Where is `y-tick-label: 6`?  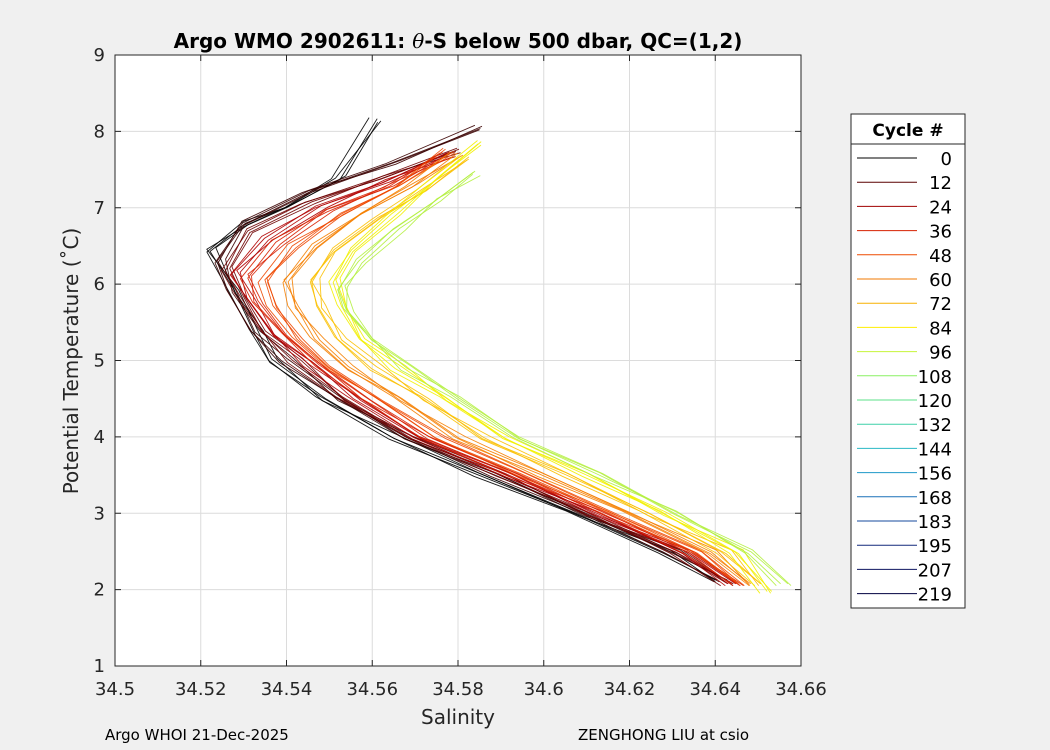
y-tick-label: 6 is located at coordinates (99, 284).